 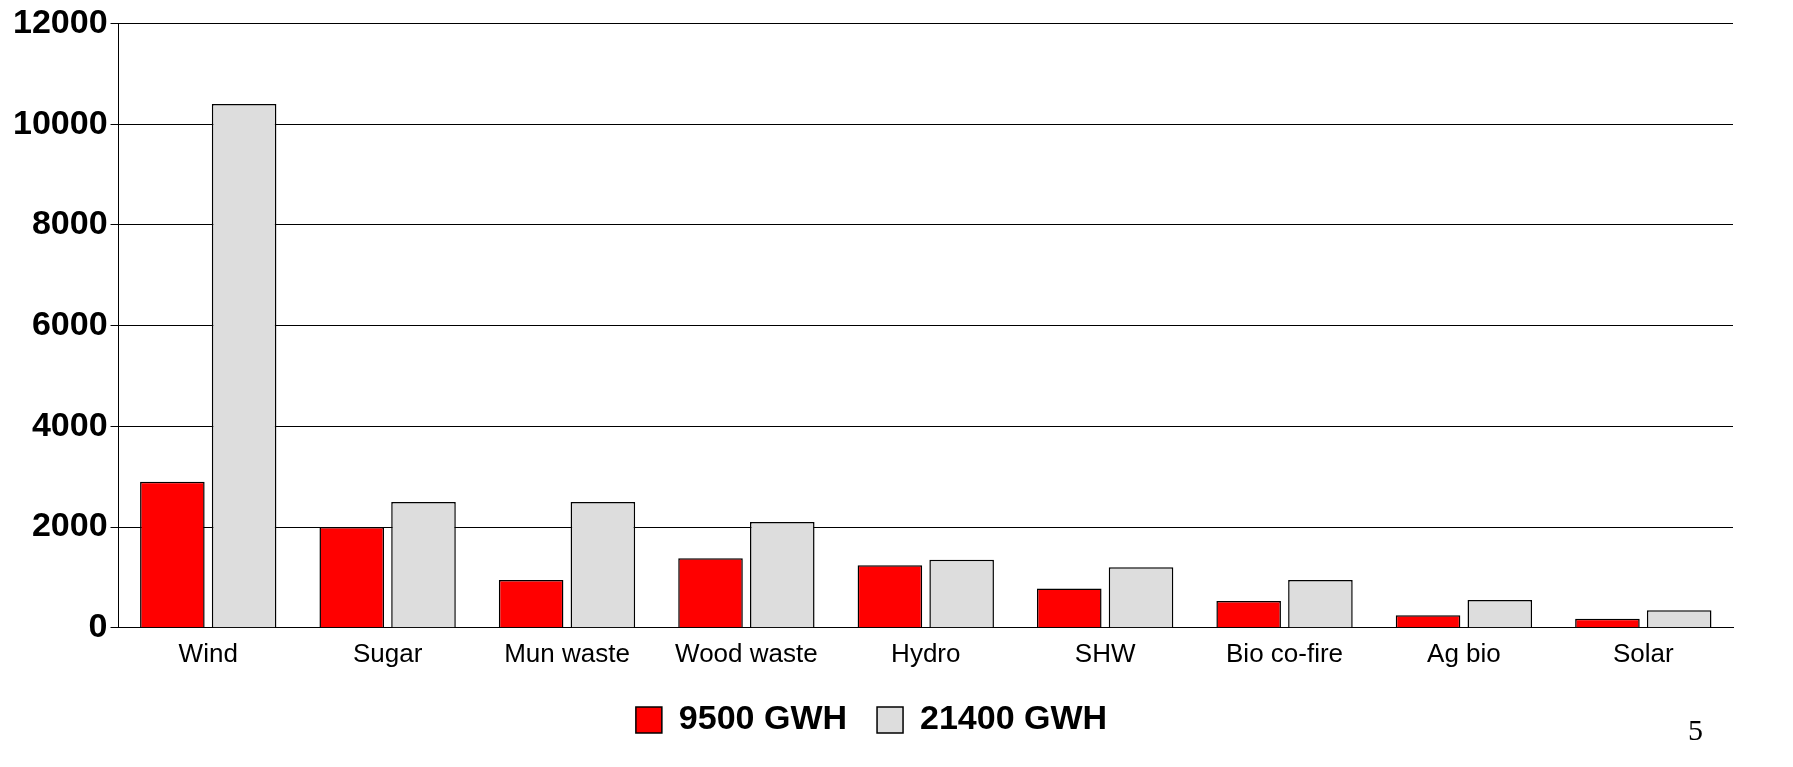 What do you see at coordinates (1695, 730) in the screenshot?
I see `text: 5` at bounding box center [1695, 730].